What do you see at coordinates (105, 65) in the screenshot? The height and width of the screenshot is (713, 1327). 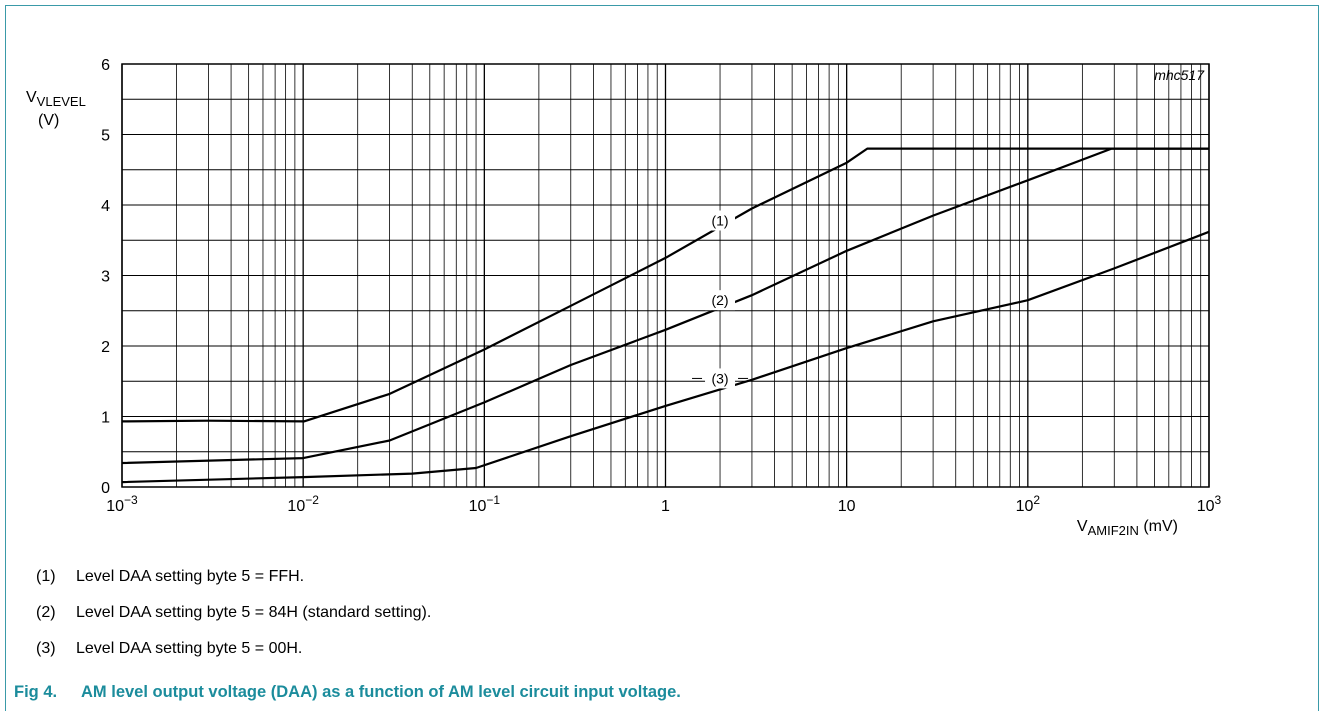 I see `y-tick-label: 6` at bounding box center [105, 65].